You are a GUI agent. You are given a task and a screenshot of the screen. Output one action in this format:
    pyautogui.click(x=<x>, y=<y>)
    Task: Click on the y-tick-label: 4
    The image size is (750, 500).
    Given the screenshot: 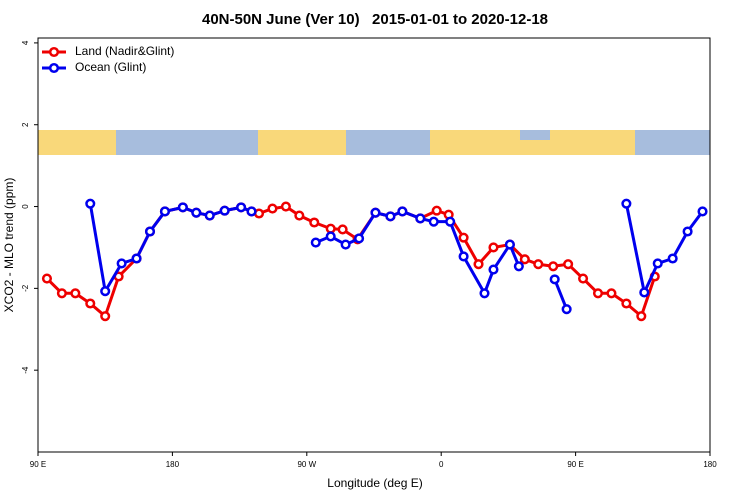 What is the action you would take?
    pyautogui.click(x=25, y=42)
    